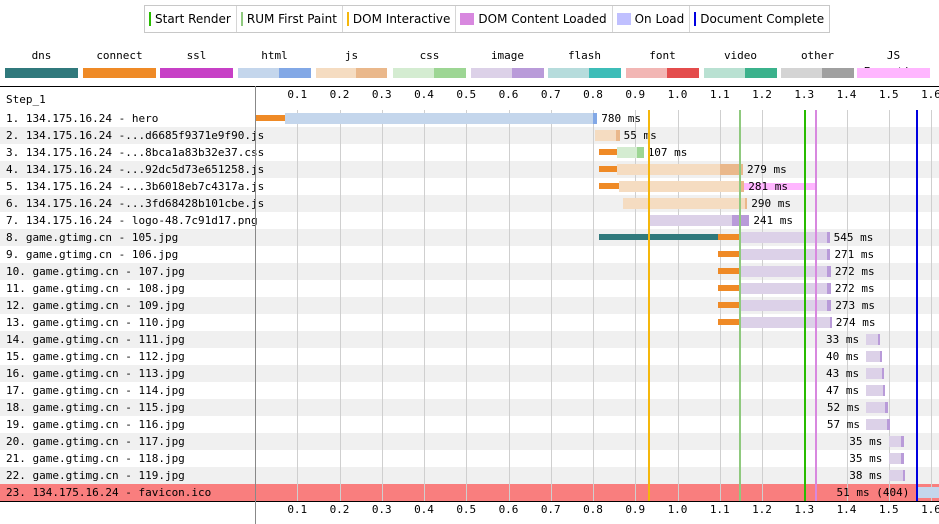 Image resolution: width=939 pixels, height=524 pixels. Describe the element at coordinates (469, 288) in the screenshot. I see `request-row: 11. game.gtimg.cn - 108.jpg` at that location.